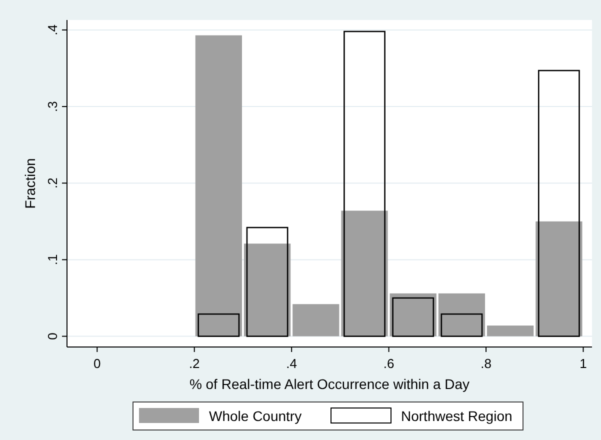 The width and height of the screenshot is (601, 440). I want to click on x-axis-title: % of Real-time Alert Occurrence within a Day, so click(329, 384).